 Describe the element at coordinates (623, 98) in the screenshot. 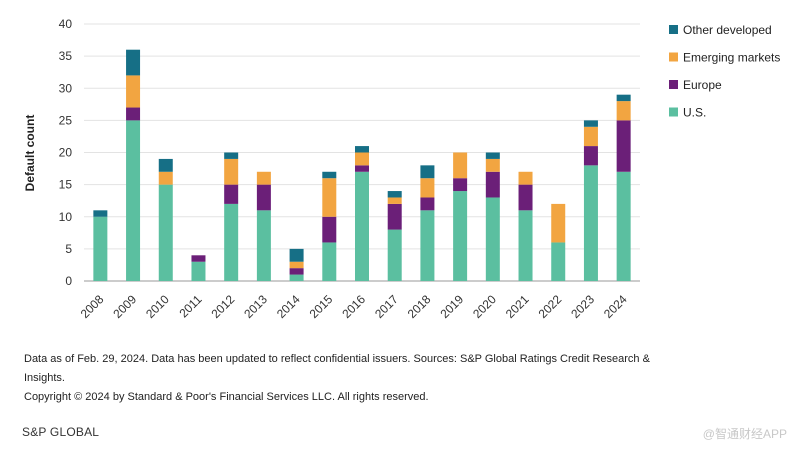

I see `bar-segment-other-developed-2024` at that location.